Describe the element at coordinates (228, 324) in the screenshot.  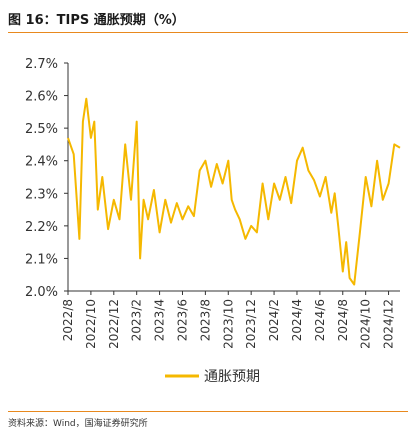
I see `x-tick-label: 2023/10` at that location.